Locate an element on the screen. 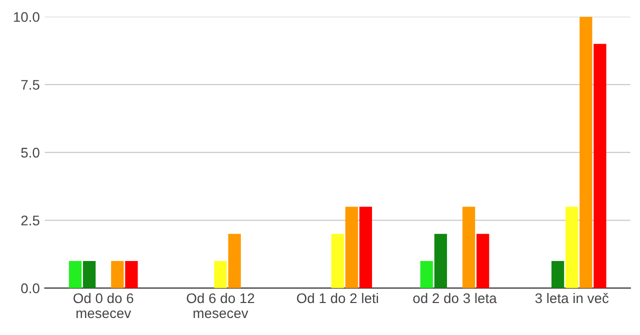 The width and height of the screenshot is (640, 335). x-tick-label: od 2 do 3 leta is located at coordinates (455, 298).